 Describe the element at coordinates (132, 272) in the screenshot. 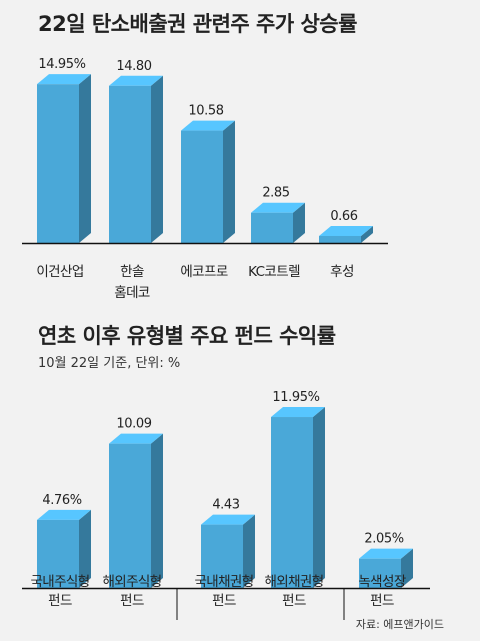

I see `category-label: 한솔` at that location.